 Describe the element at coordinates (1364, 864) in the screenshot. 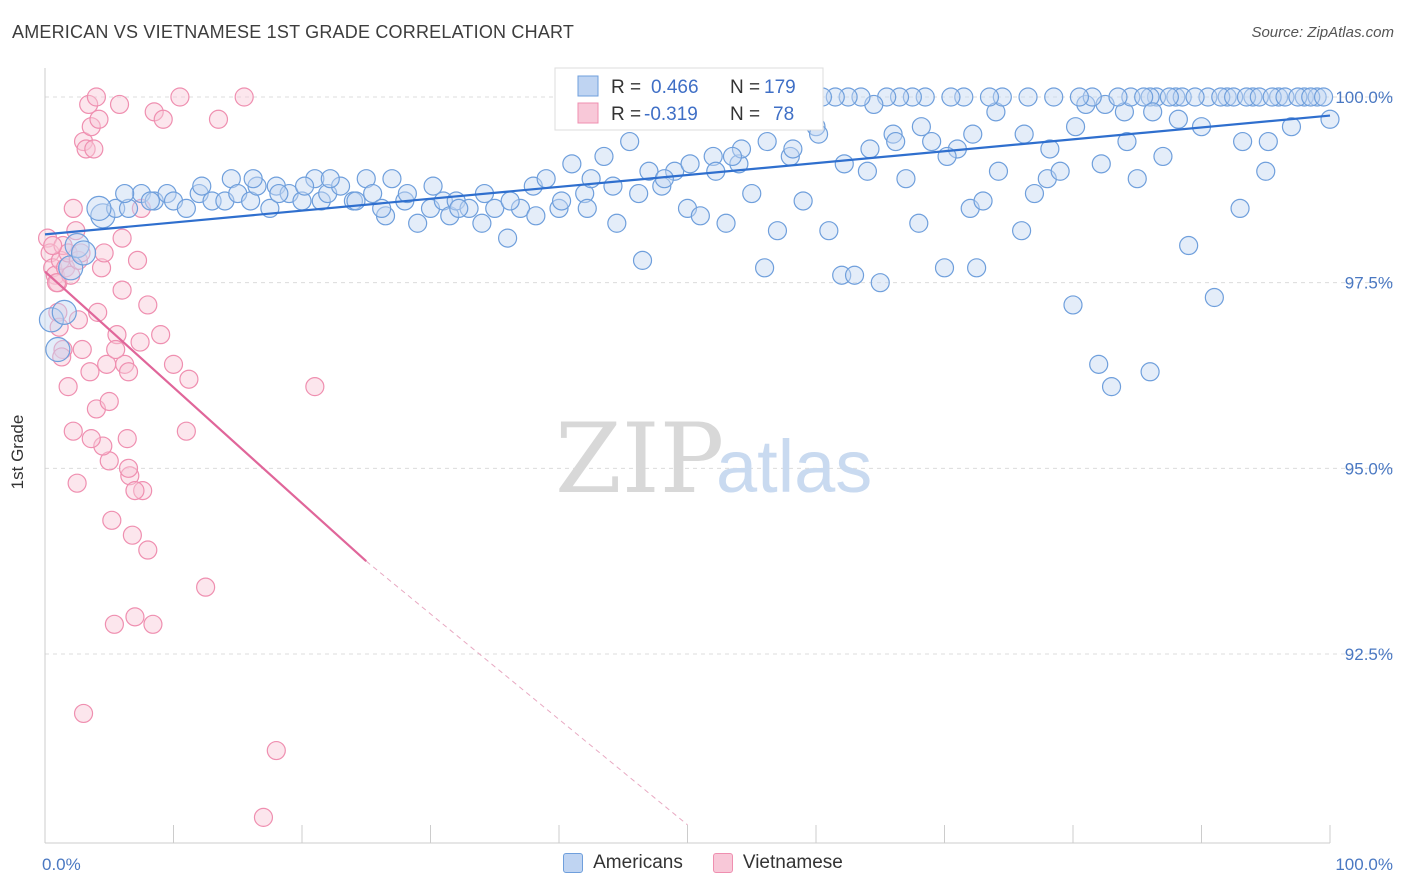

I see `x-tick-label-1: 100.0%` at that location.